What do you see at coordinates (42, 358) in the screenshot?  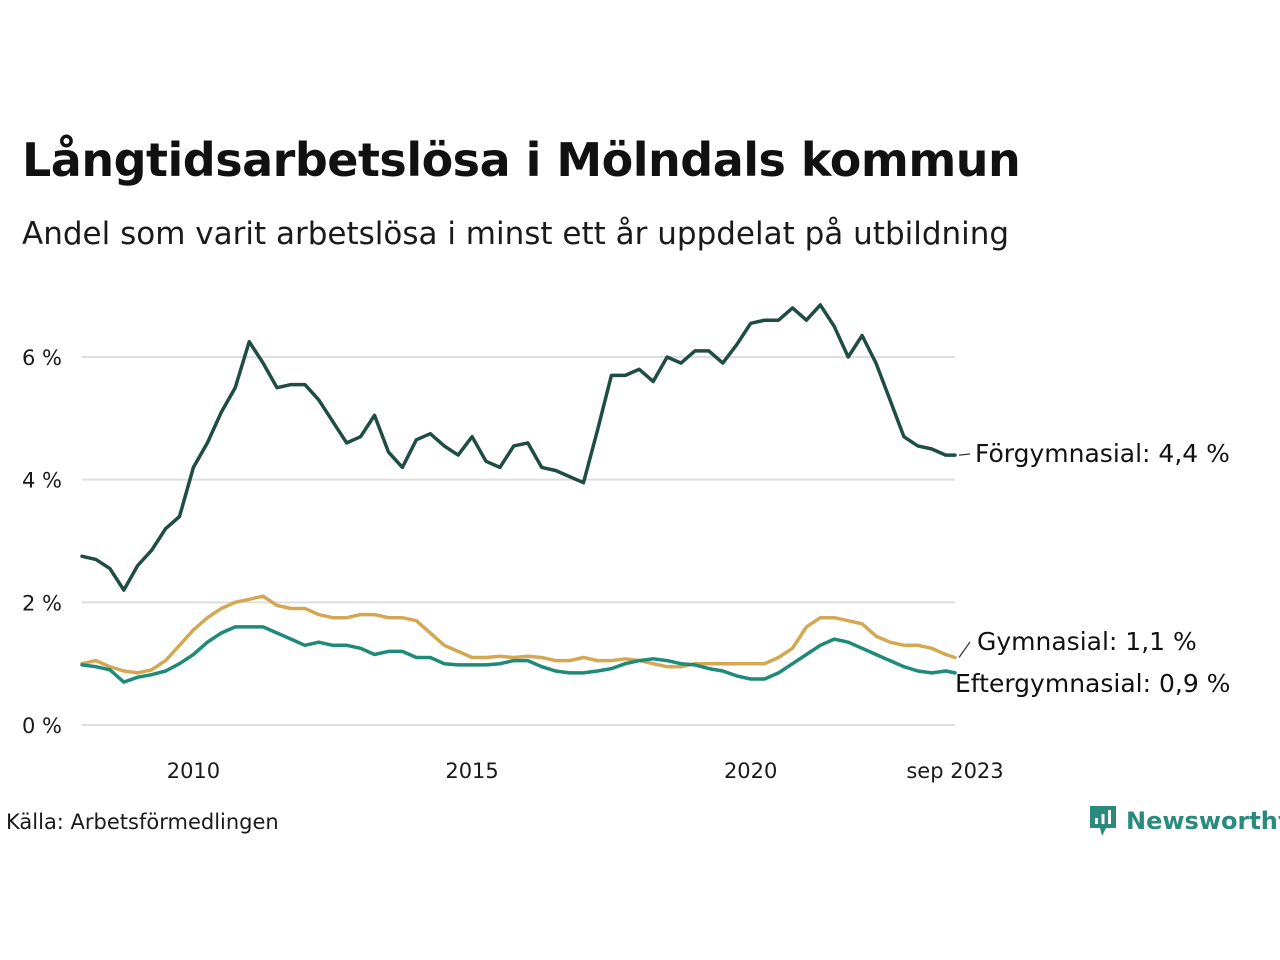 I see `y-tick-label: 6 %` at bounding box center [42, 358].